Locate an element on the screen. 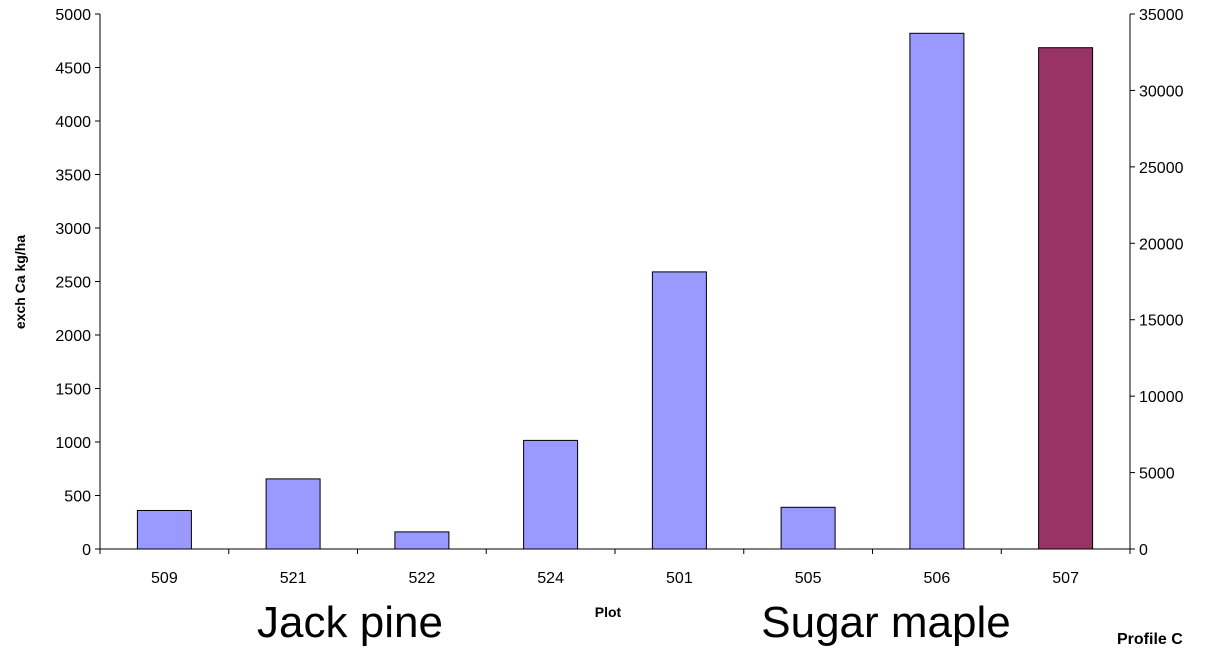 The width and height of the screenshot is (1205, 651). x-tick-label: 507 is located at coordinates (1065, 578).